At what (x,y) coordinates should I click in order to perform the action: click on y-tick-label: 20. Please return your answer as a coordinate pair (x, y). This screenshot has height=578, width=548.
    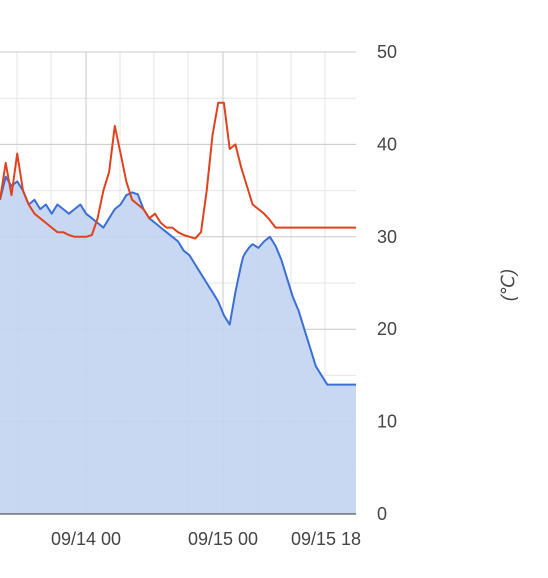
    Looking at the image, I should click on (387, 329).